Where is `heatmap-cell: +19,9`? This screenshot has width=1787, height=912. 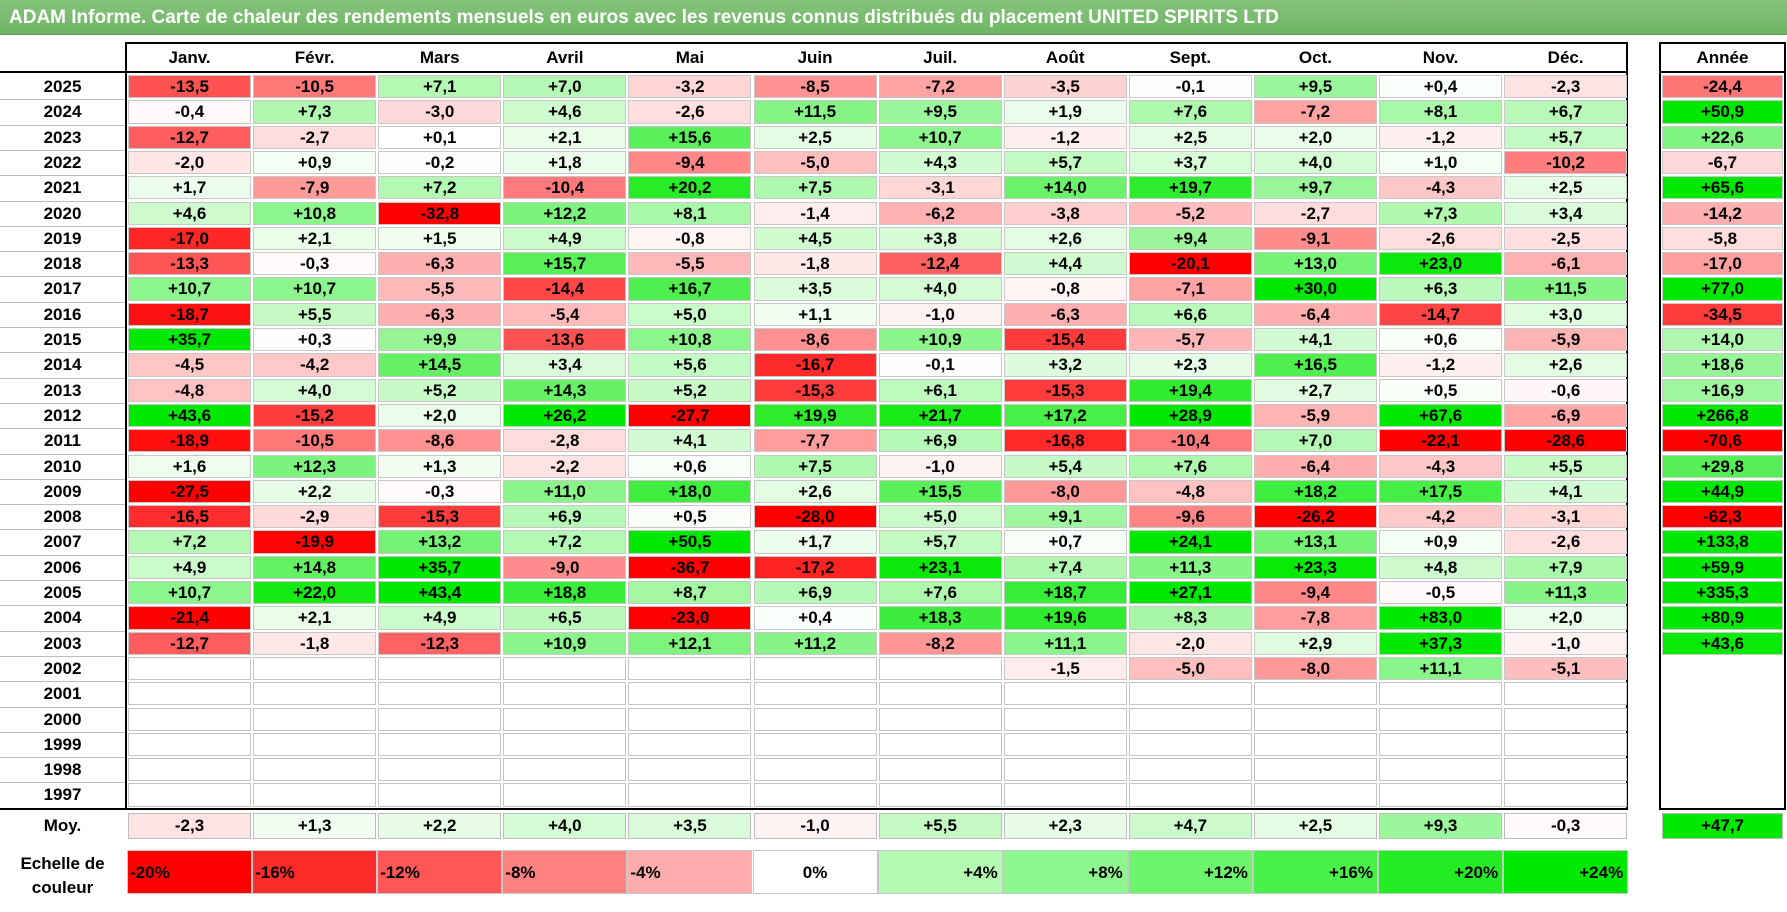 heatmap-cell: +19,9 is located at coordinates (815, 415).